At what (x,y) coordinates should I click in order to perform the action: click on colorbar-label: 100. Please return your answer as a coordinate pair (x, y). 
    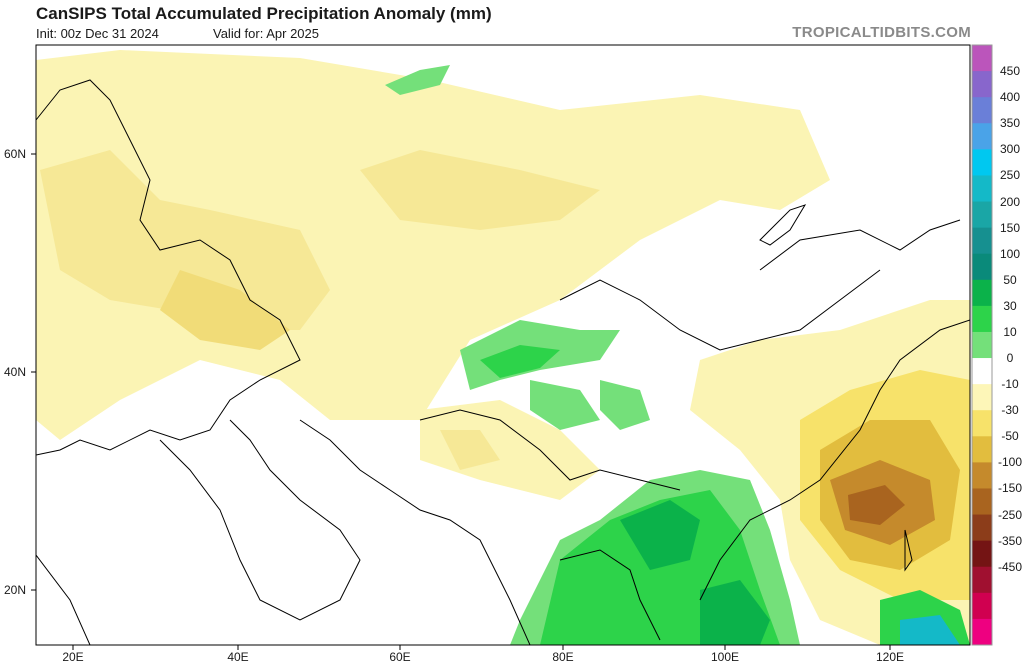
    Looking at the image, I should click on (1010, 253).